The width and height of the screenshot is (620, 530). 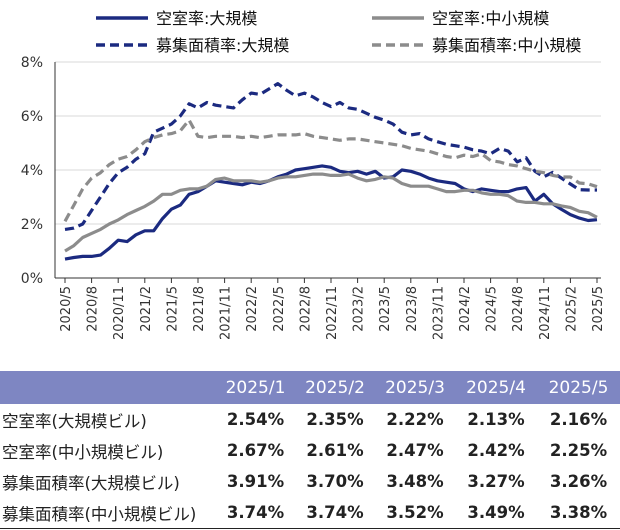 What do you see at coordinates (415, 450) in the screenshot?
I see `table-cell: 2.47%` at bounding box center [415, 450].